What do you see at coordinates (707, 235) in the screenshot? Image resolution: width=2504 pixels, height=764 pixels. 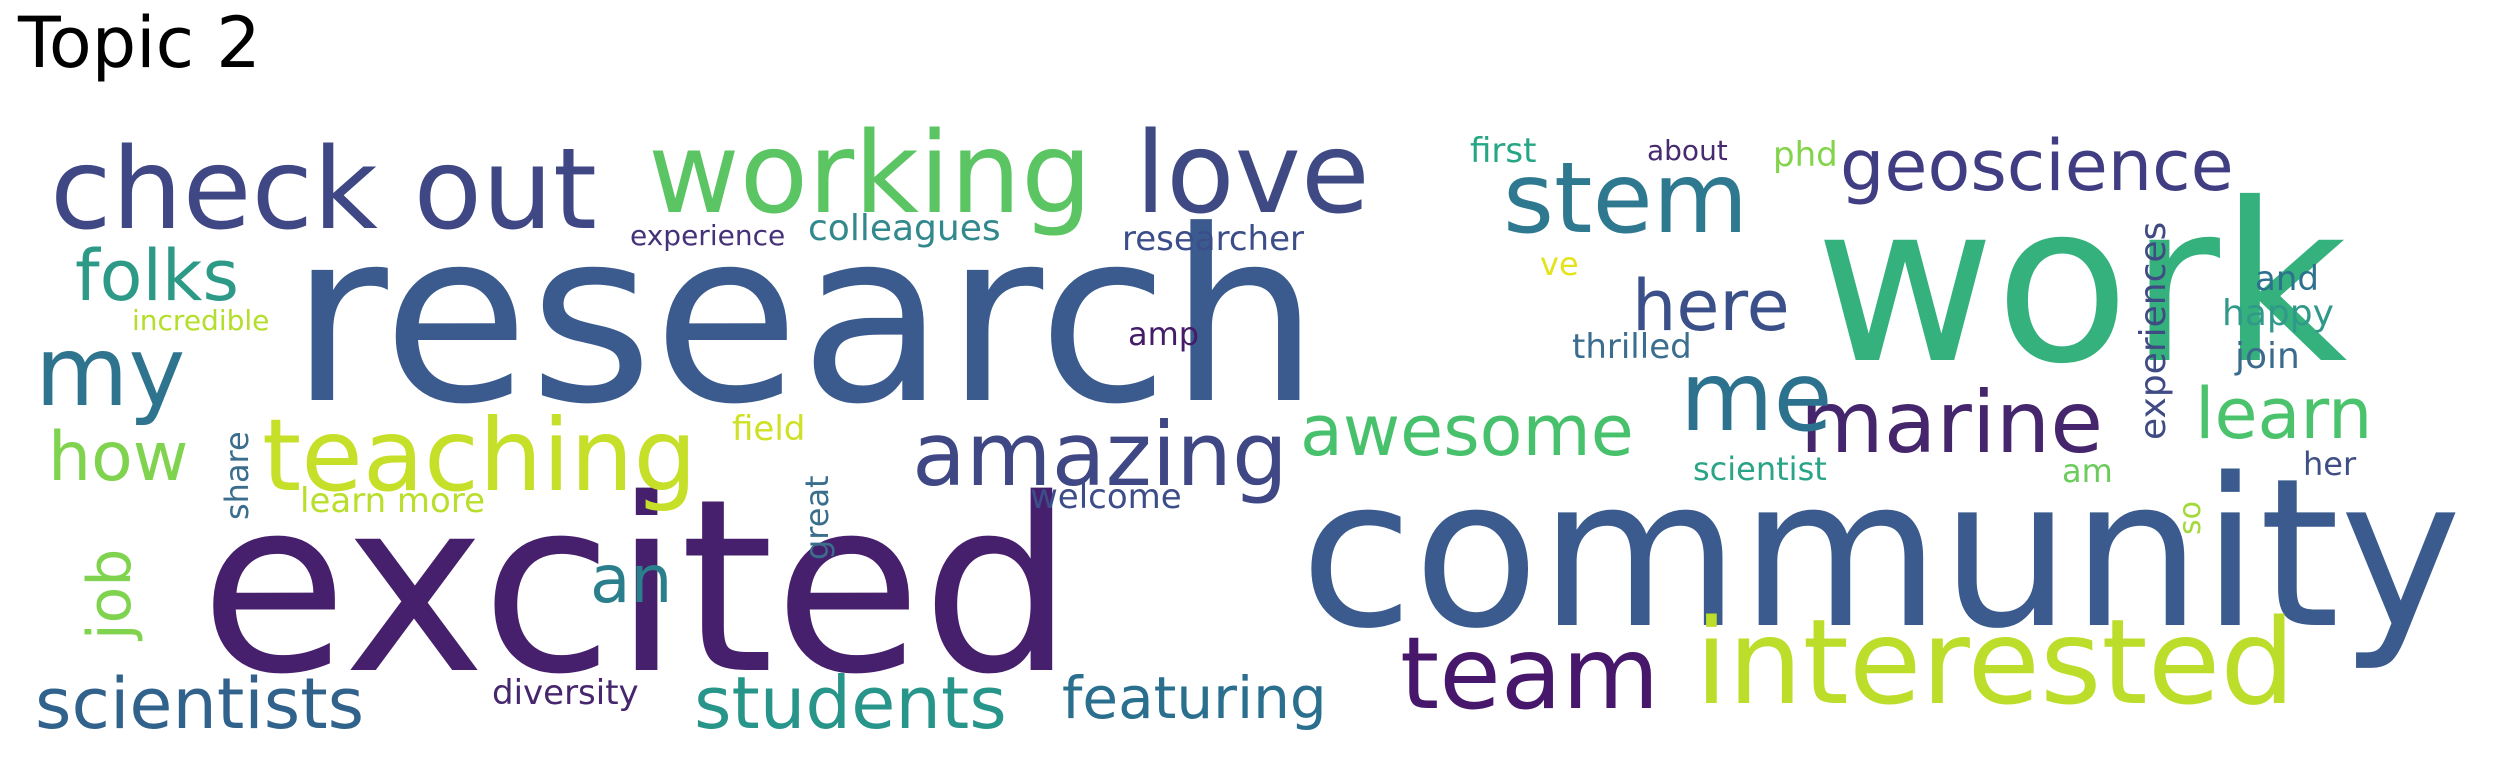 I see `word-experience: experience` at bounding box center [707, 235].